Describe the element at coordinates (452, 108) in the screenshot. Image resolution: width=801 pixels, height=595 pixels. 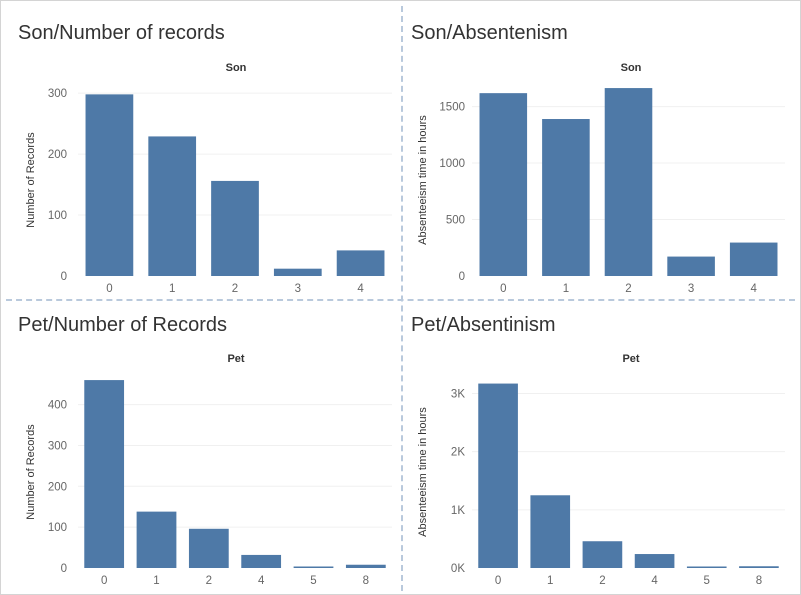
I see `y-tick-label: 1500` at that location.